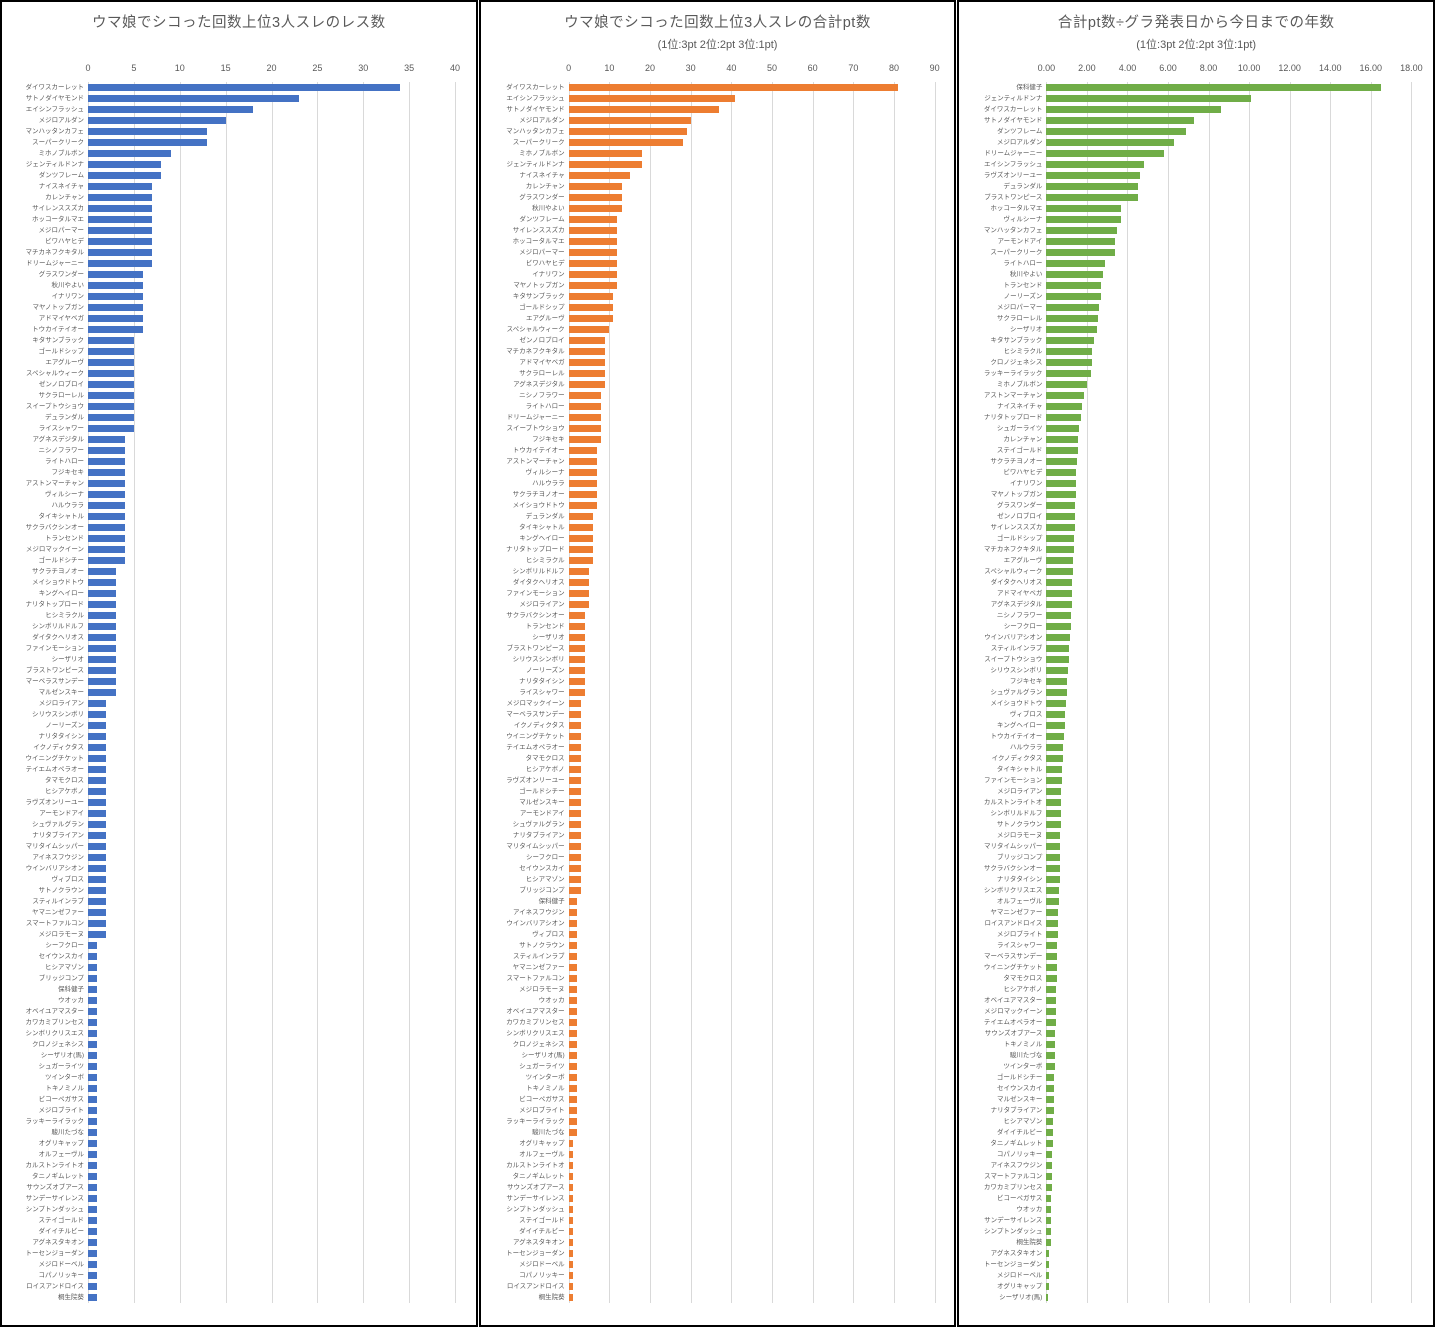 This screenshot has height=1327, width=1435. What do you see at coordinates (538, 505) in the screenshot?
I see `category-label: メイショウドトウ` at bounding box center [538, 505].